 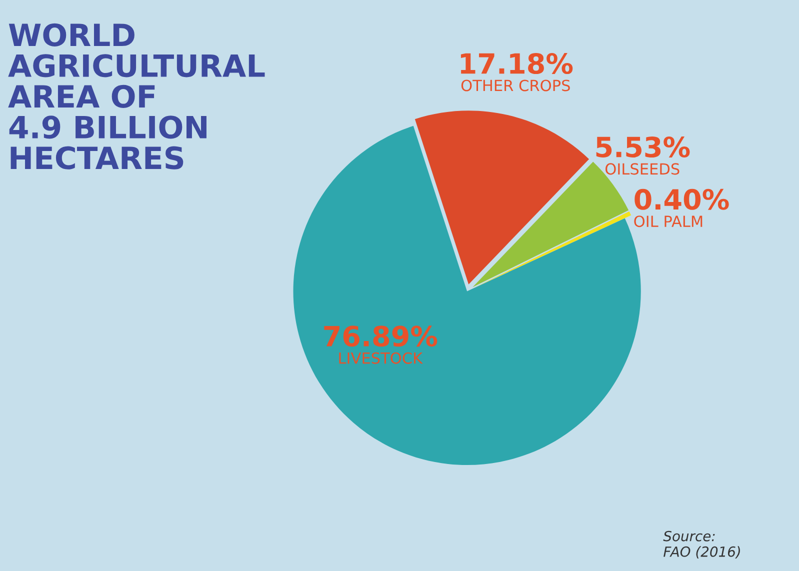 I want to click on data-label: 76.89%, so click(x=381, y=336).